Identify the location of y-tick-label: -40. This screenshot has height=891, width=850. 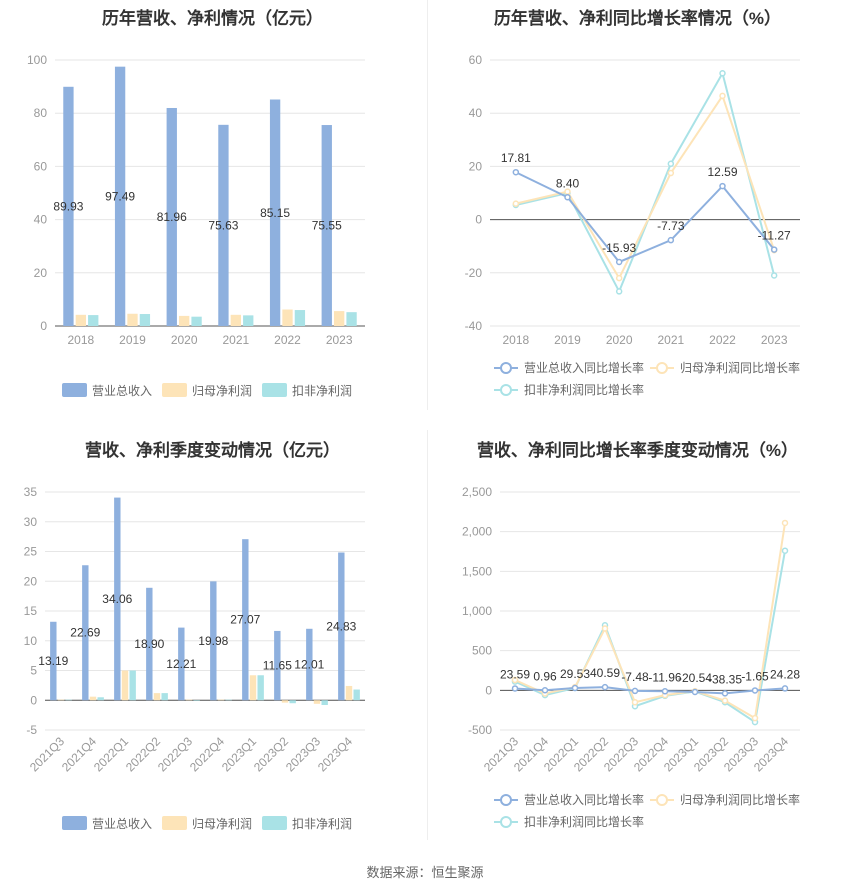
(474, 326).